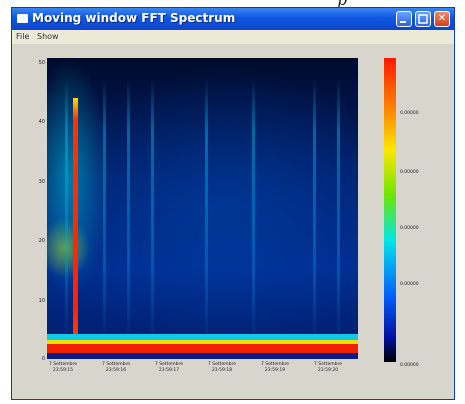 The height and width of the screenshot is (404, 465). I want to click on maximize-button, so click(423, 19).